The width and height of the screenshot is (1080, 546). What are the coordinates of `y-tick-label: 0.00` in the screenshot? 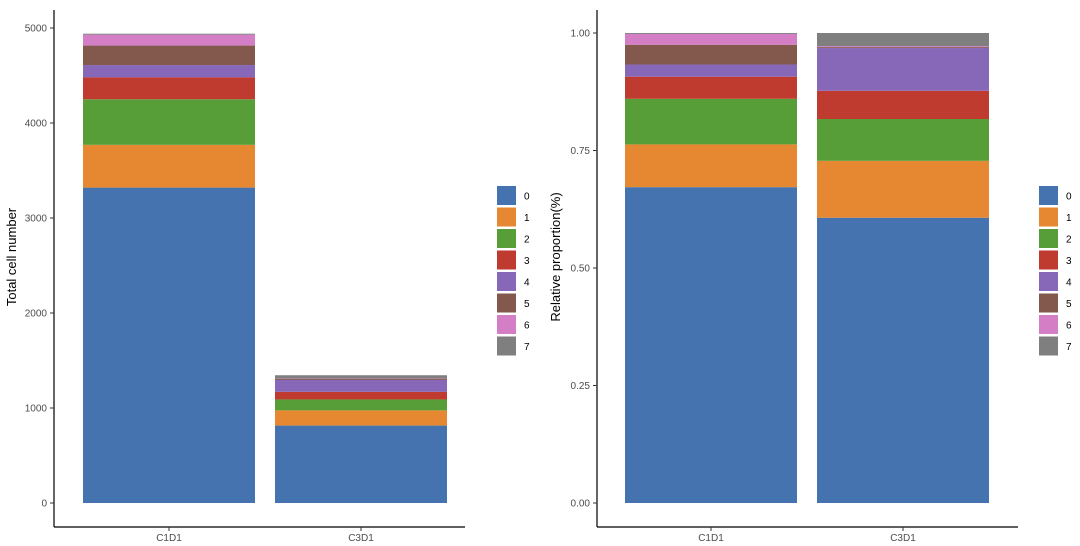 It's located at (581, 504).